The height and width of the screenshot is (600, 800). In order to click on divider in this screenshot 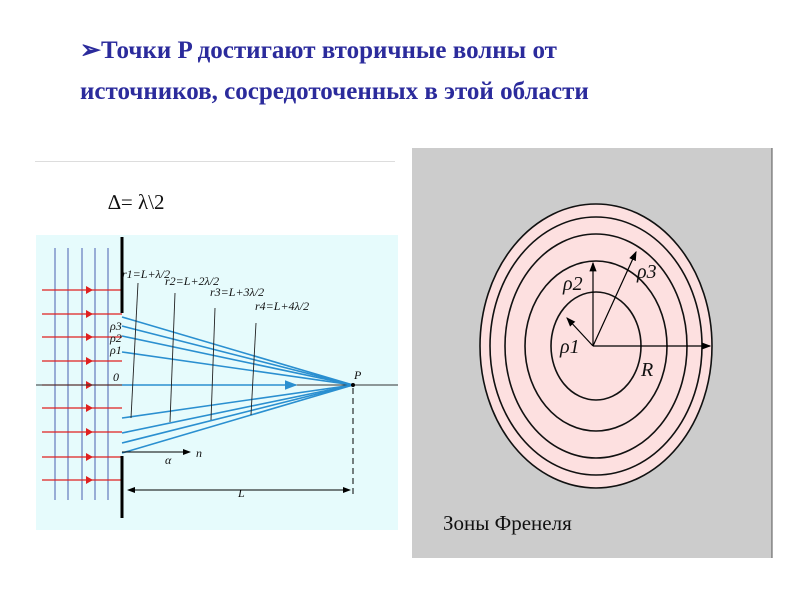, I will do `click(215, 161)`.